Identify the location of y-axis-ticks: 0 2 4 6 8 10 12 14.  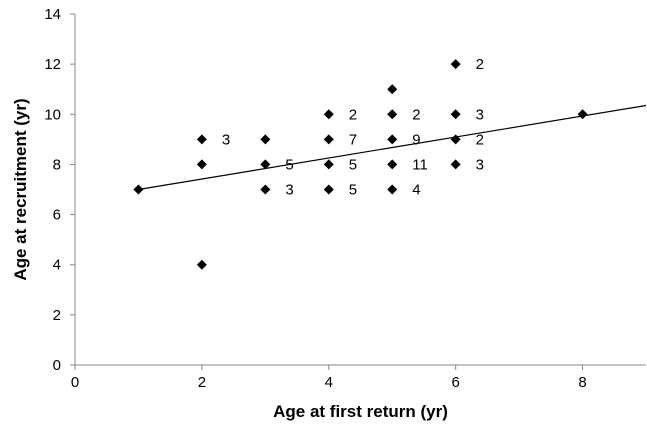
(59, 190).